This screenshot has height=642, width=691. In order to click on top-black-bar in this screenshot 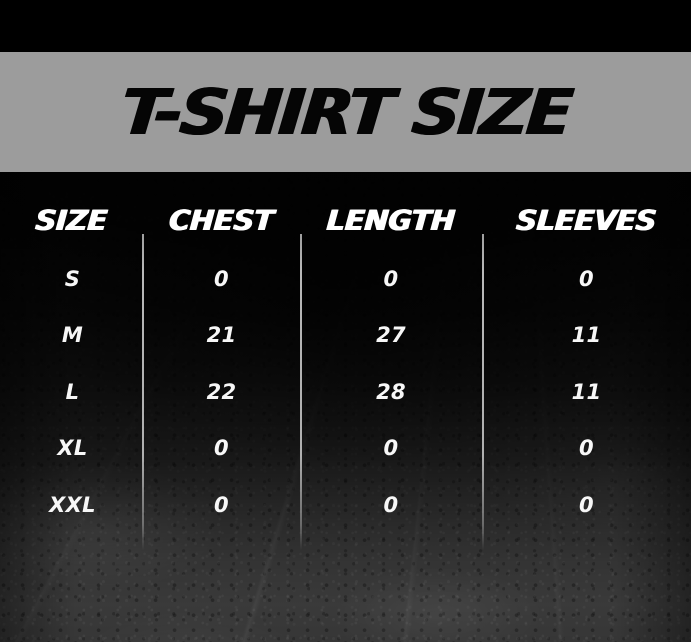, I will do `click(345, 26)`.